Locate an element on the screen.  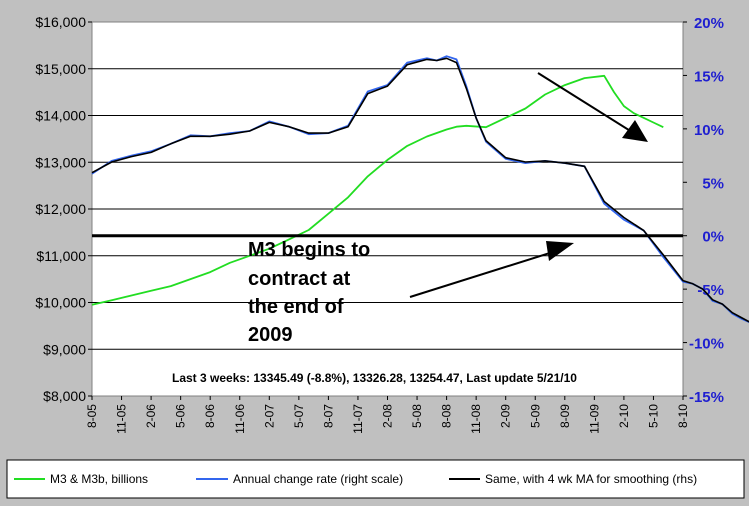
y-right-tick-label: 10% is located at coordinates (709, 130).